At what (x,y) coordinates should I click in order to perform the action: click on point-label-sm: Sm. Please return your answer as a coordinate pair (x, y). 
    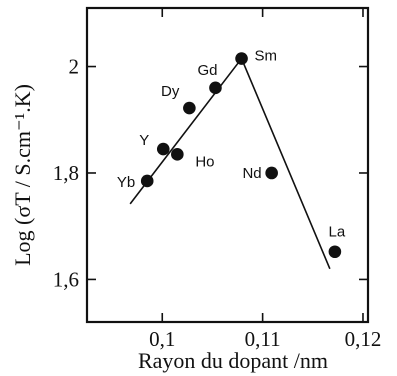
    Looking at the image, I should click on (266, 56).